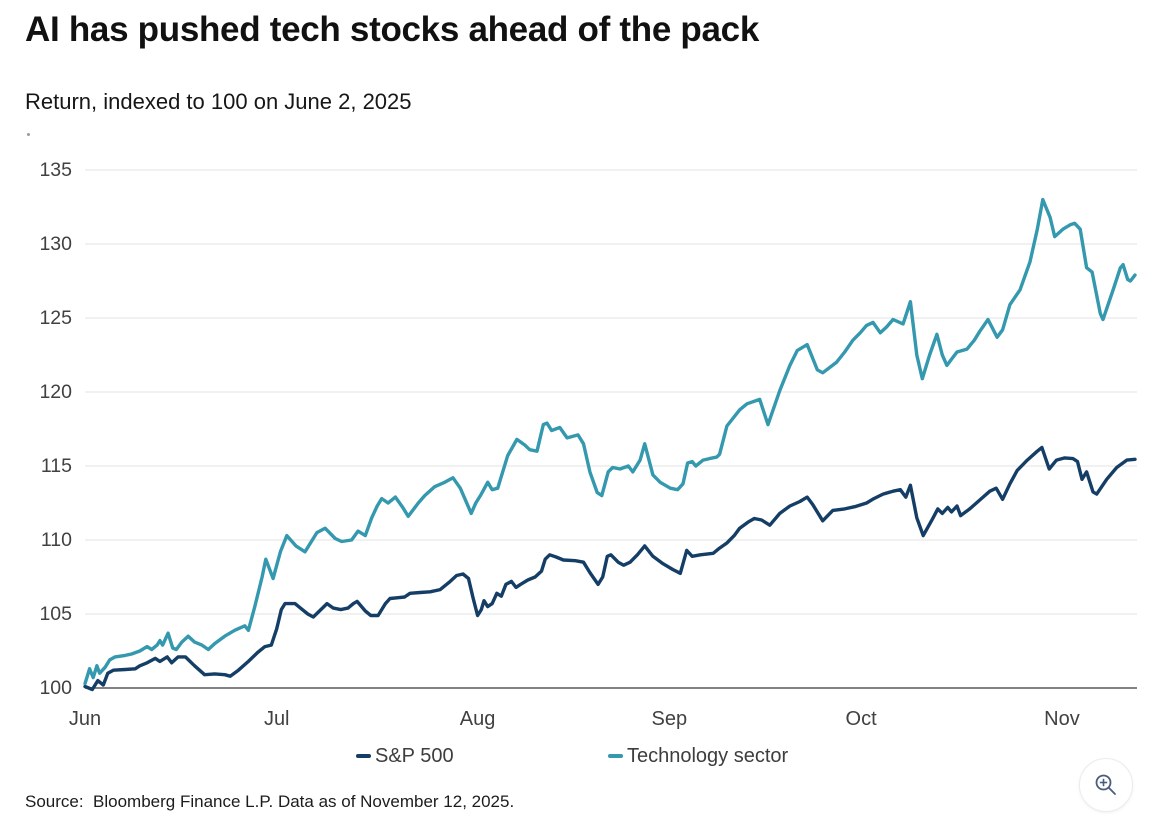 The height and width of the screenshot is (820, 1153). I want to click on x-tick-label: Jul, so click(276, 719).